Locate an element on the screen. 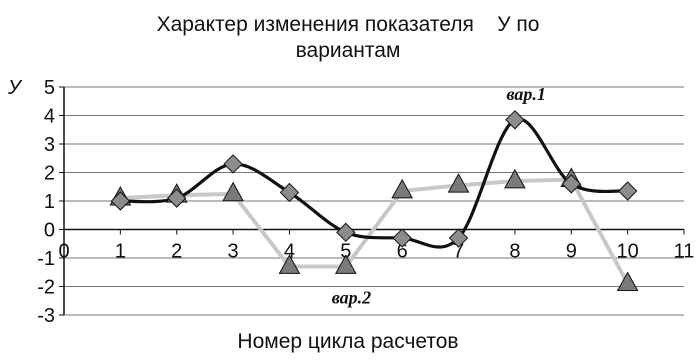 The height and width of the screenshot is (363, 696). y-axis-label: У is located at coordinates (15, 88).